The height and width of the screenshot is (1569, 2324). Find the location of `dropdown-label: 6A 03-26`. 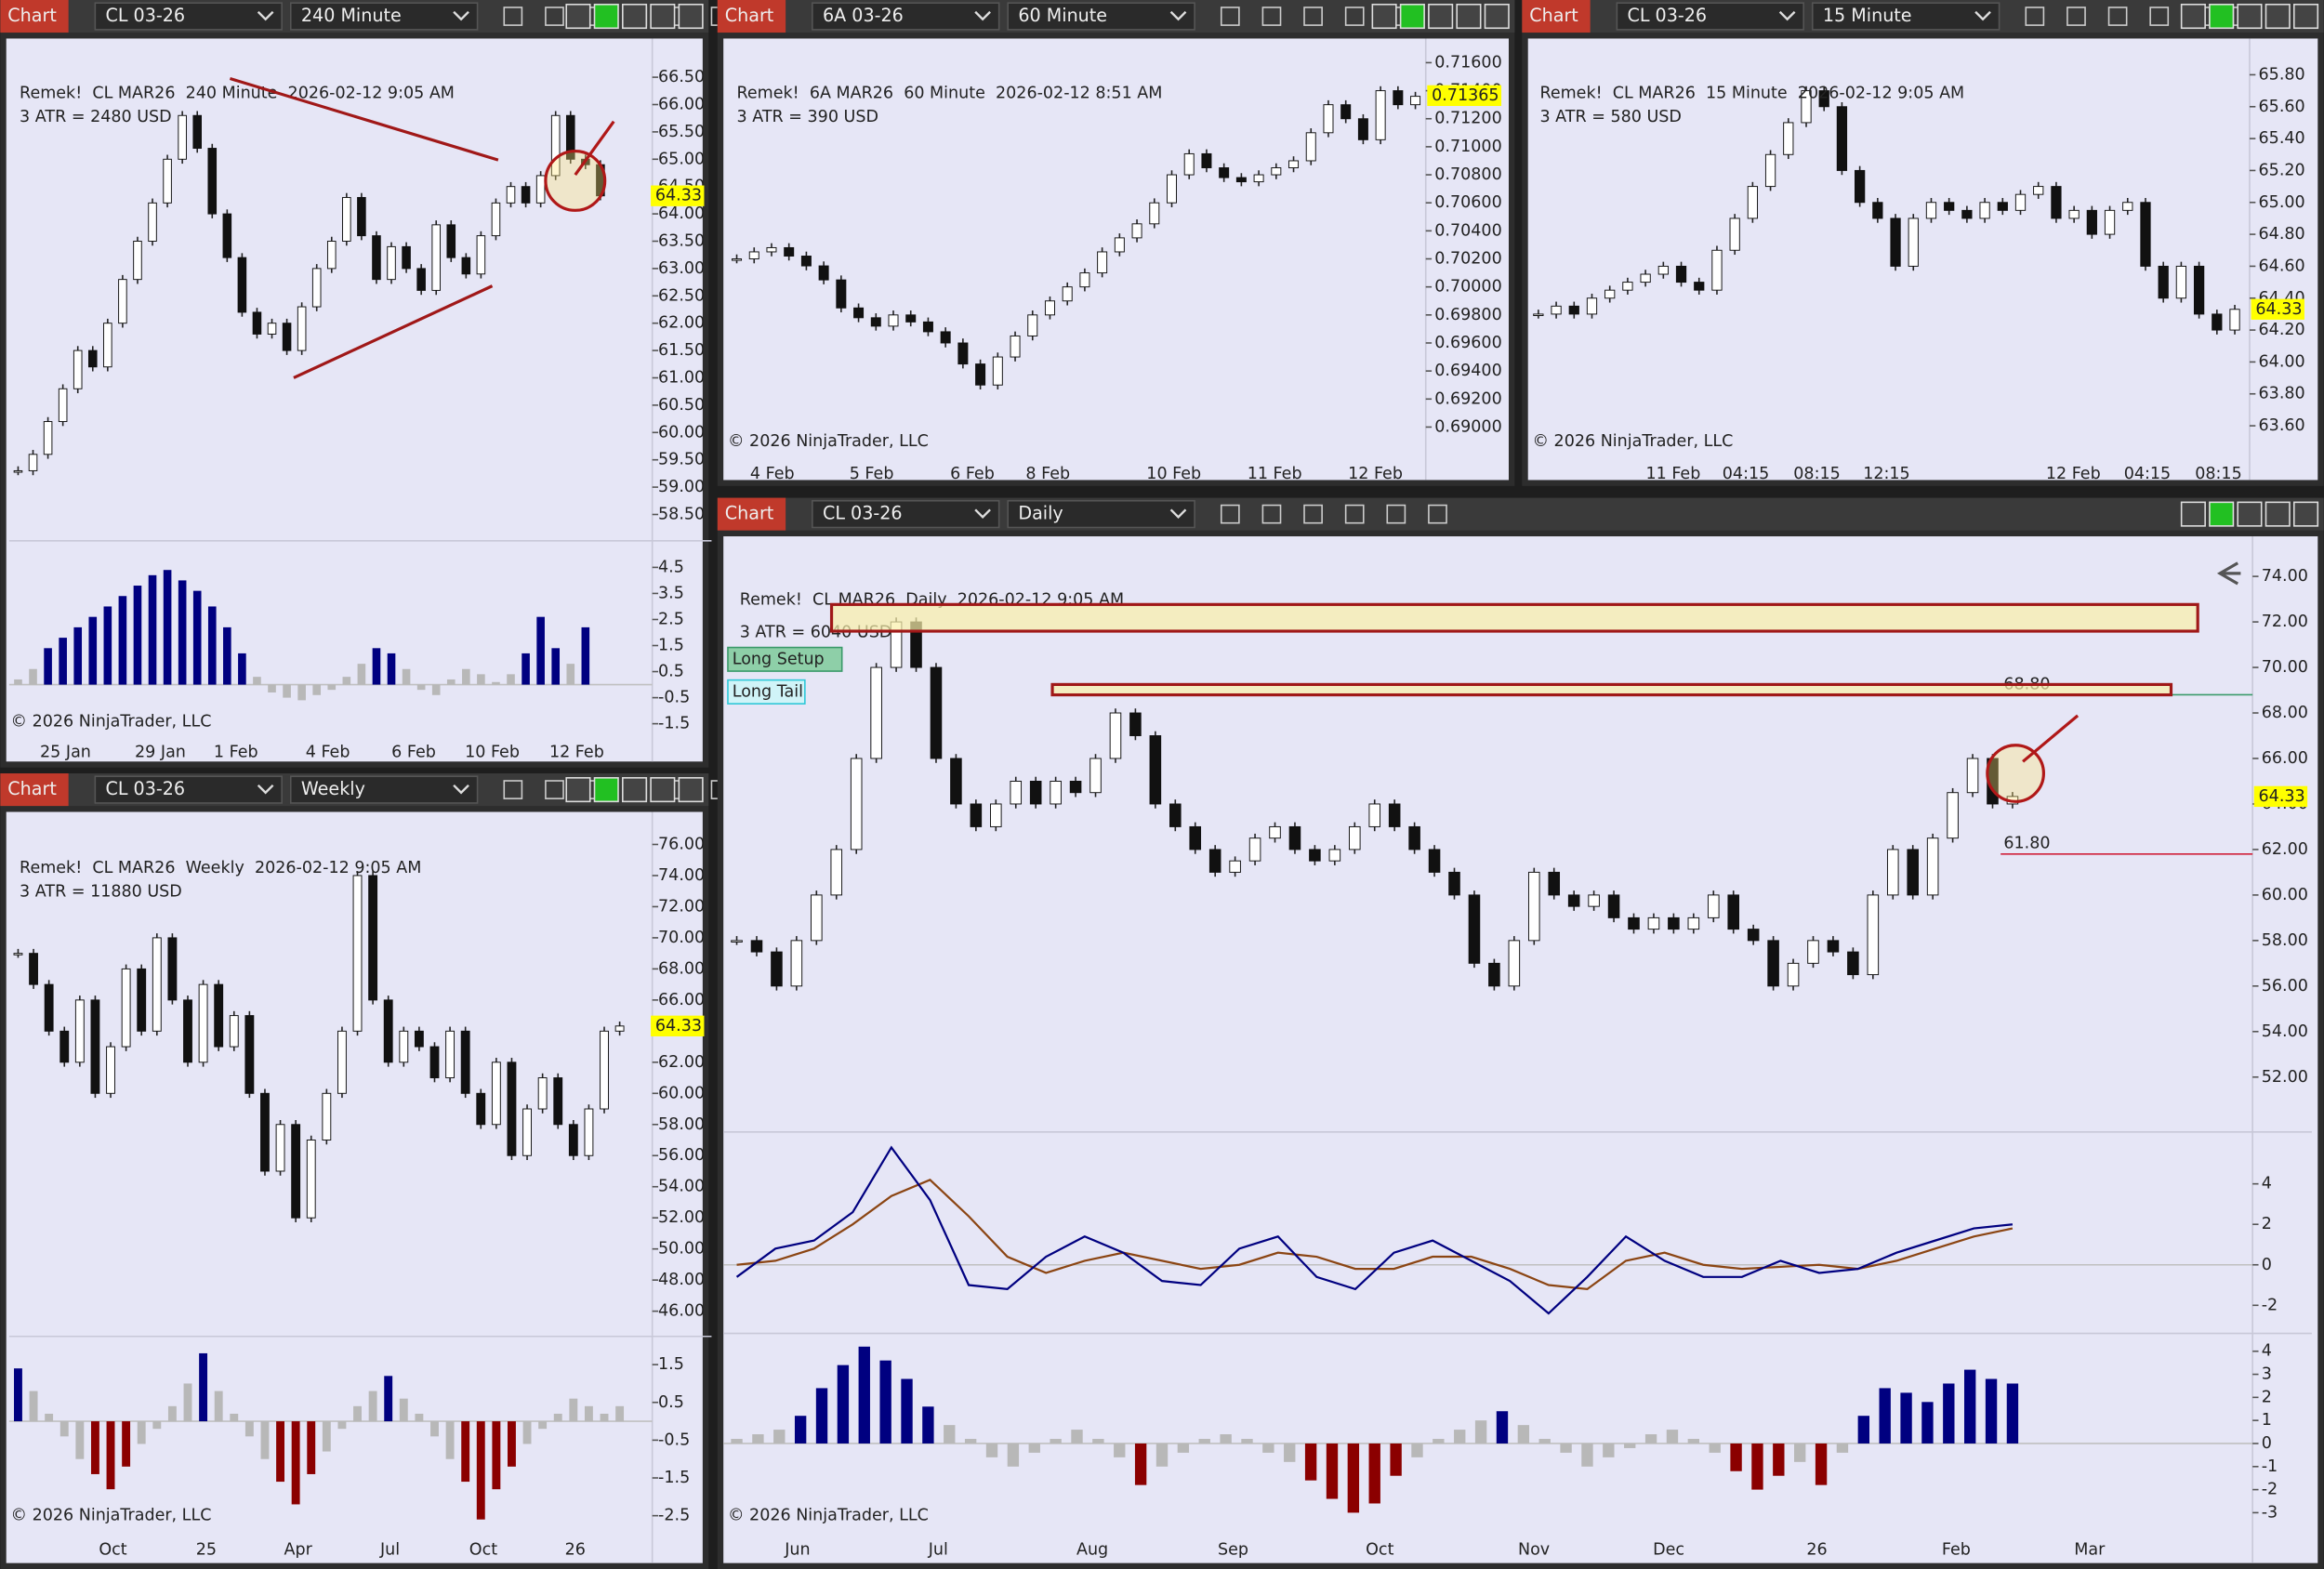

dropdown-label: 6A 03-26 is located at coordinates (863, 15).